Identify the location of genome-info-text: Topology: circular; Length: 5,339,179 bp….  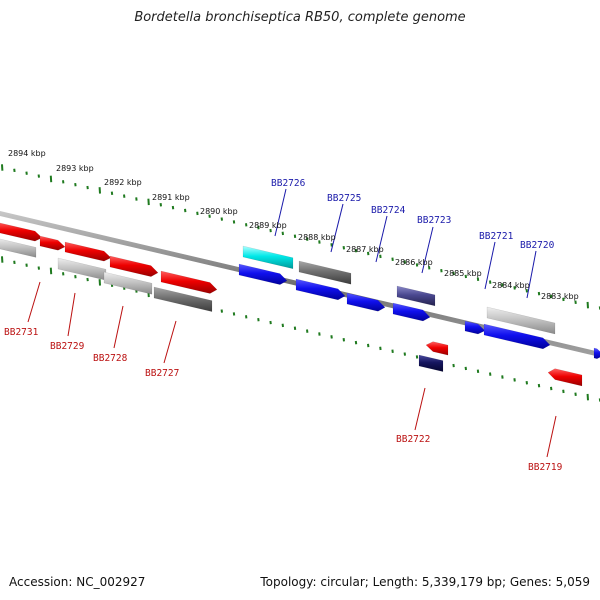
(425, 582).